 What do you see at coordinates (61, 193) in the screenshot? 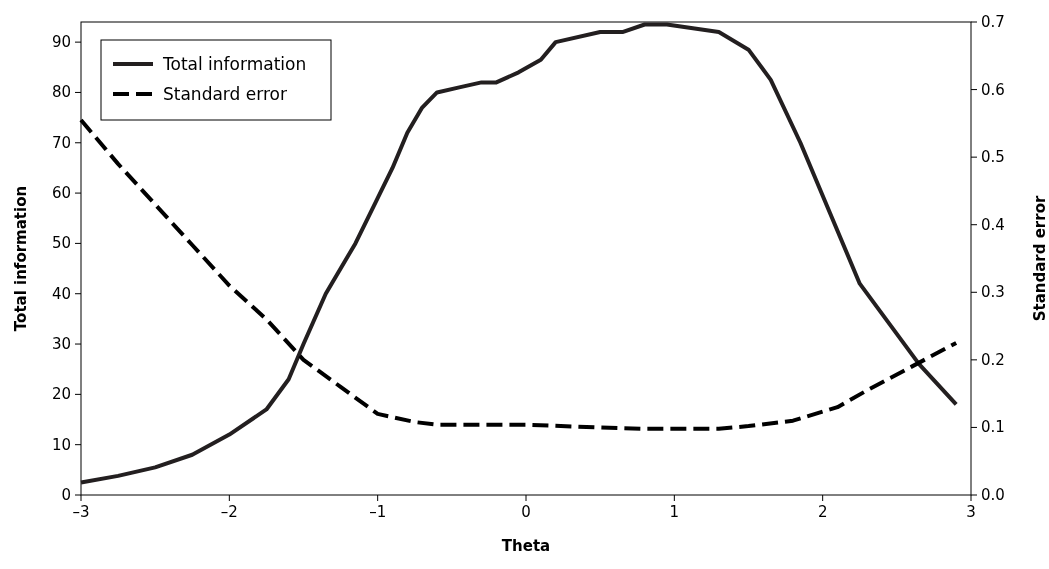
I see `y-tick-label: 60` at bounding box center [61, 193].